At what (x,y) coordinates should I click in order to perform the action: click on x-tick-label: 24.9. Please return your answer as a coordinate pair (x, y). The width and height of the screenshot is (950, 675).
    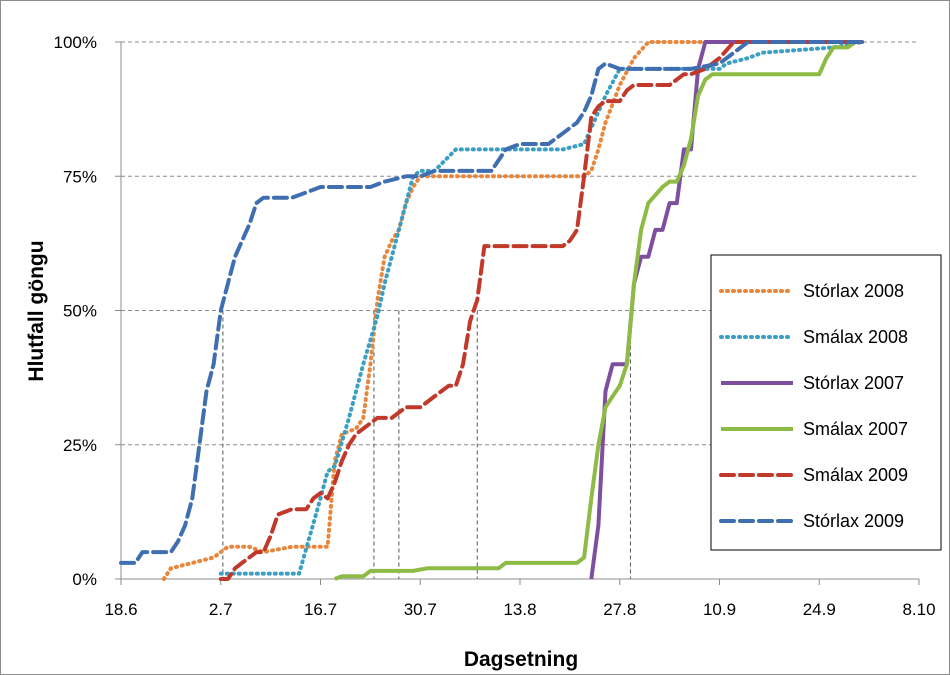
    Looking at the image, I should click on (819, 609).